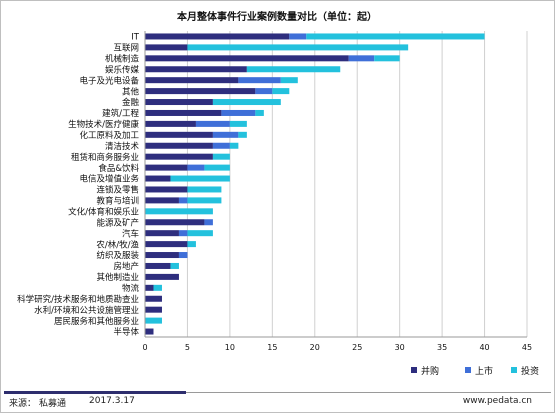 This screenshot has height=413, width=555. Describe the element at coordinates (130, 233) in the screenshot. I see `category-label: 汽车` at that location.